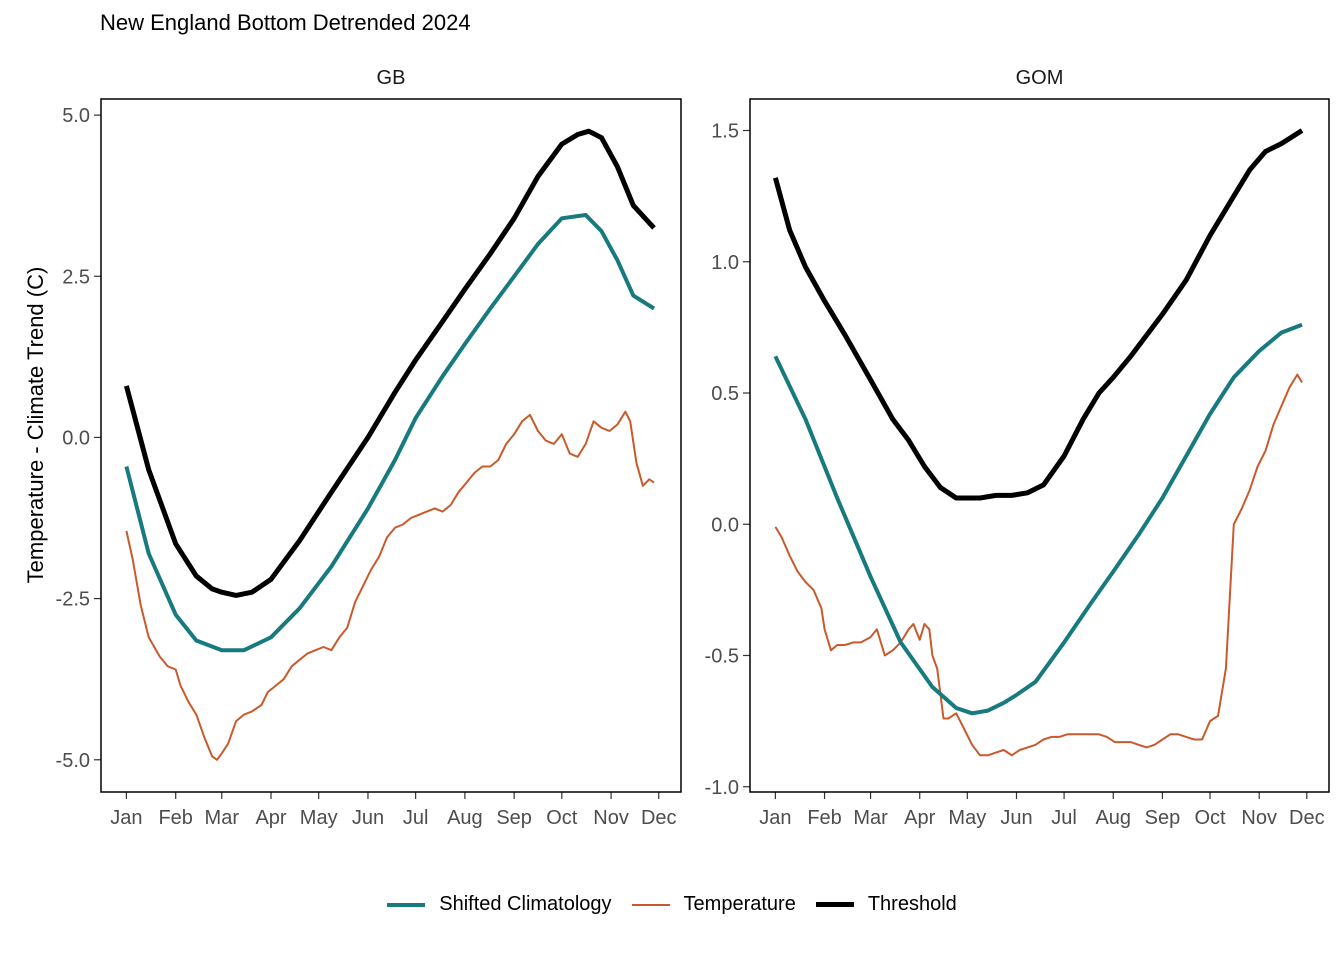 Image resolution: width=1344 pixels, height=960 pixels. Describe the element at coordinates (725, 263) in the screenshot. I see `y-tick-label: 1.0` at that location.